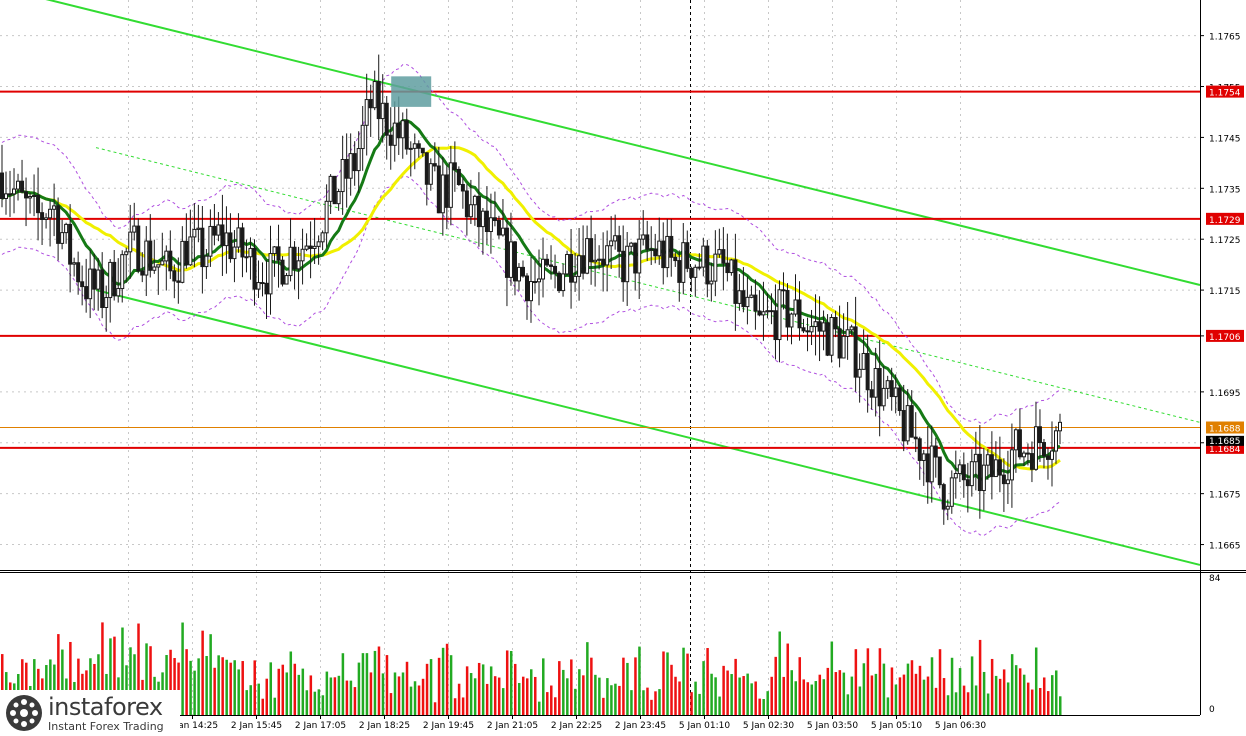 Image resolution: width=1246 pixels, height=736 pixels. What do you see at coordinates (1225, 190) in the screenshot?
I see `y-tick-label: 1.1735` at bounding box center [1225, 190].